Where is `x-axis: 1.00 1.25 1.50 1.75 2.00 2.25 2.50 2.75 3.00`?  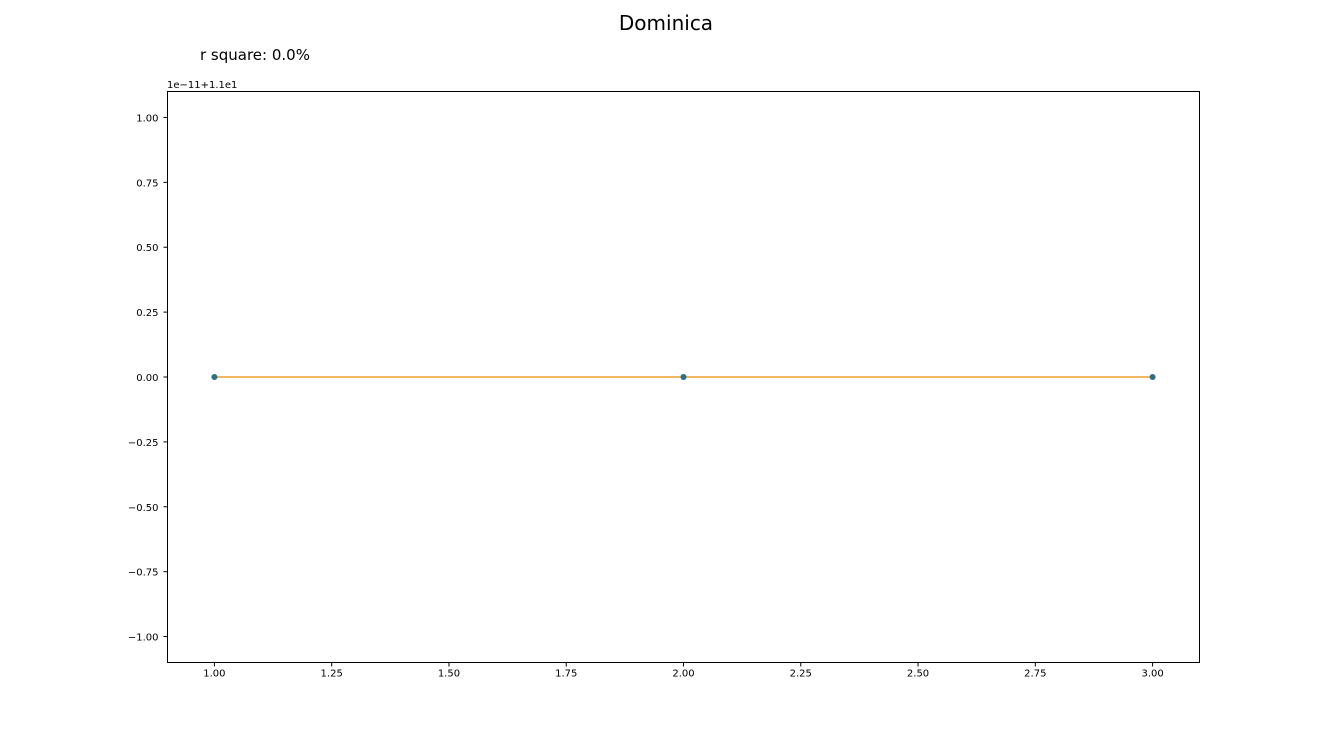
x-axis: 1.00 1.25 1.50 1.75 2.00 2.25 2.50 2.75 3.00 is located at coordinates (683, 671).